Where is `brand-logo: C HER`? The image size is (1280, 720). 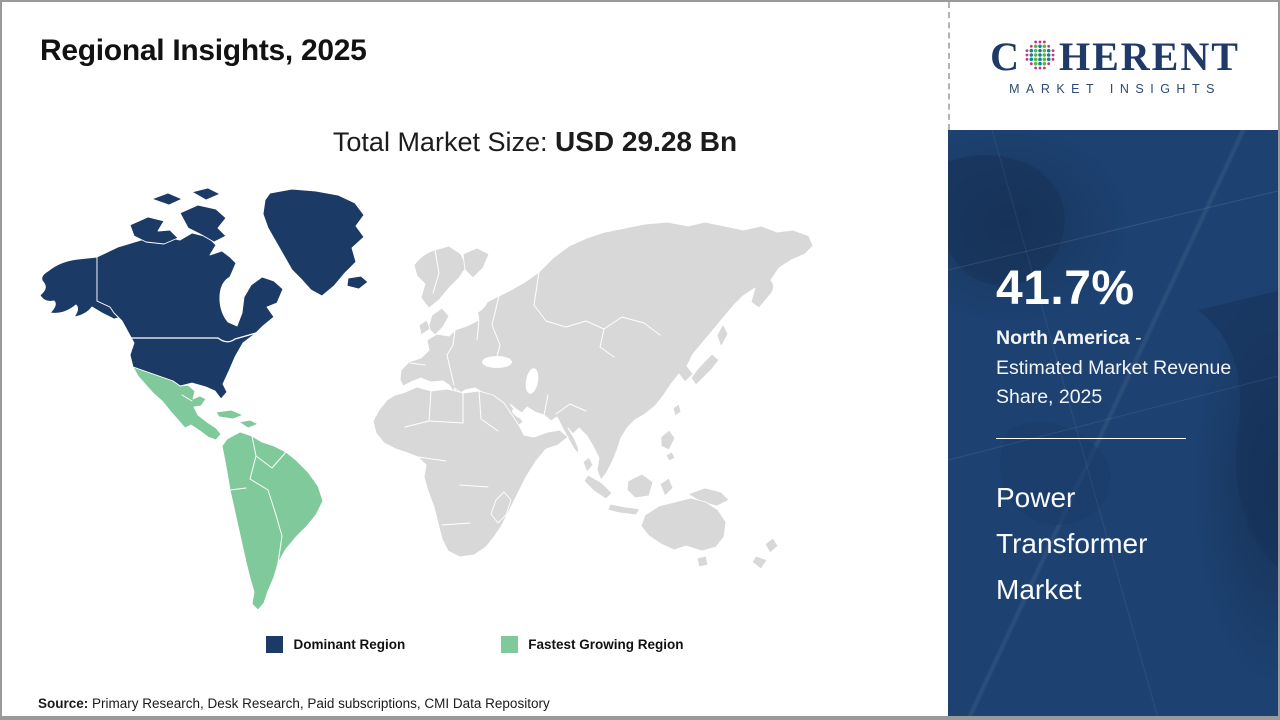
brand-logo: C HER is located at coordinates (1115, 56).